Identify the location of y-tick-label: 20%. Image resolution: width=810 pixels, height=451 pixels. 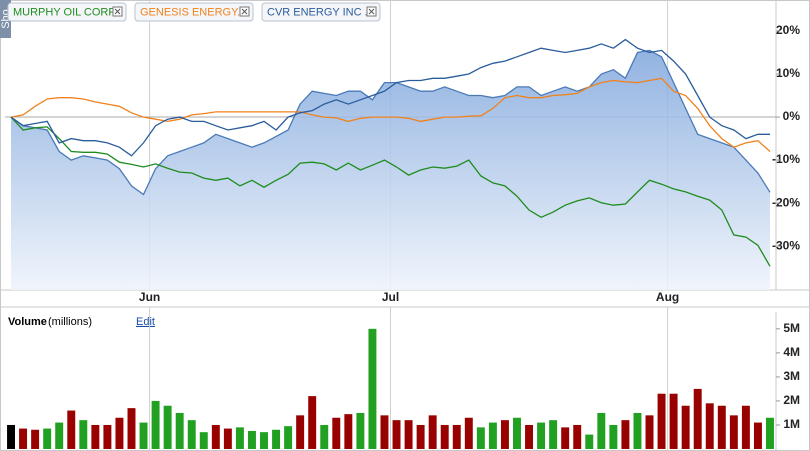
(788, 30).